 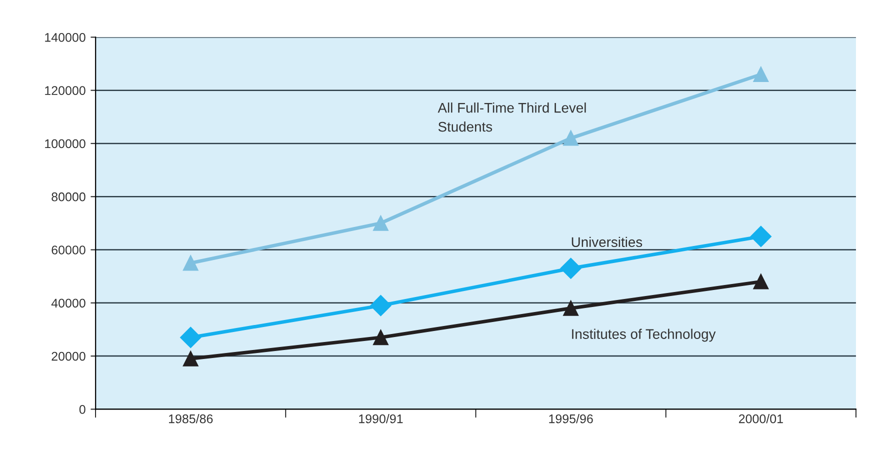 I want to click on y-tick-label: 80000, so click(x=69, y=197).